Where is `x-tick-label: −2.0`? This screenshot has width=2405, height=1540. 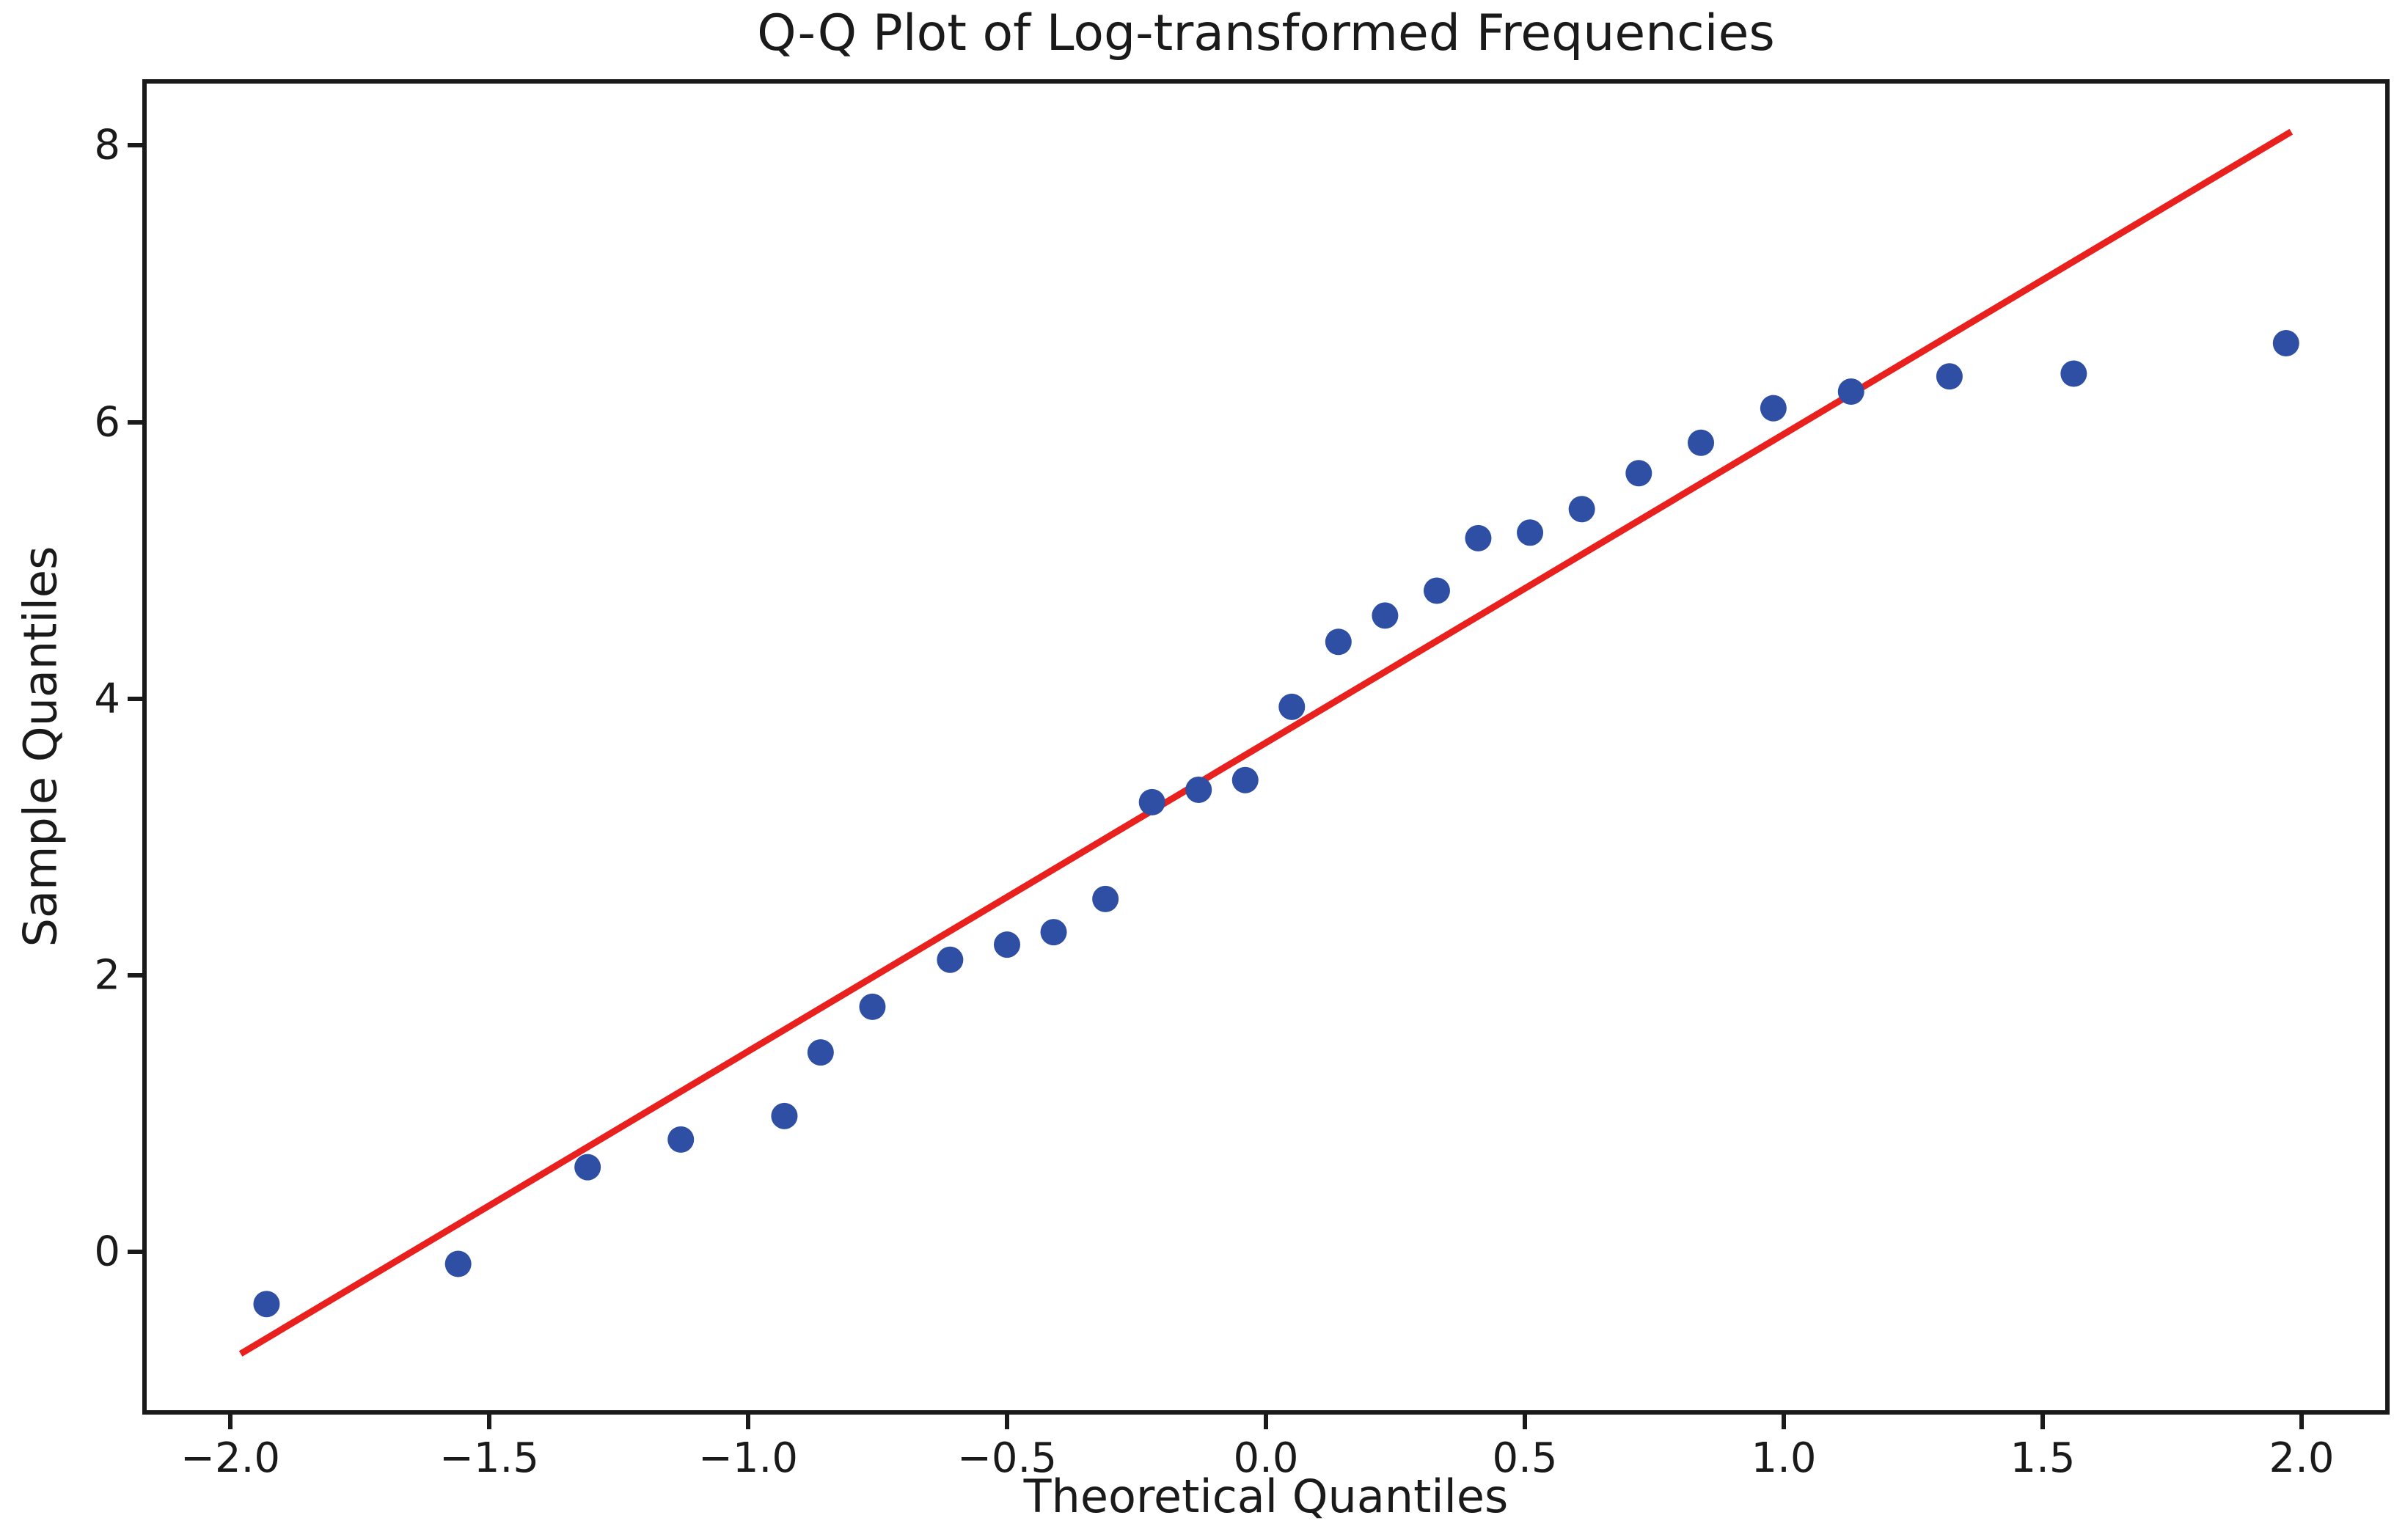
x-tick-label: −2.0 is located at coordinates (230, 1458).